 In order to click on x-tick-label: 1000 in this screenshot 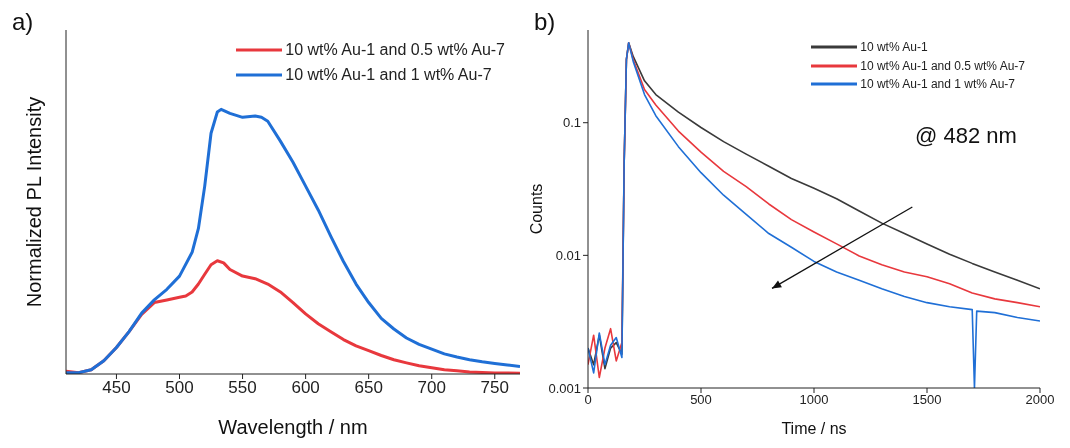, I will do `click(814, 400)`.